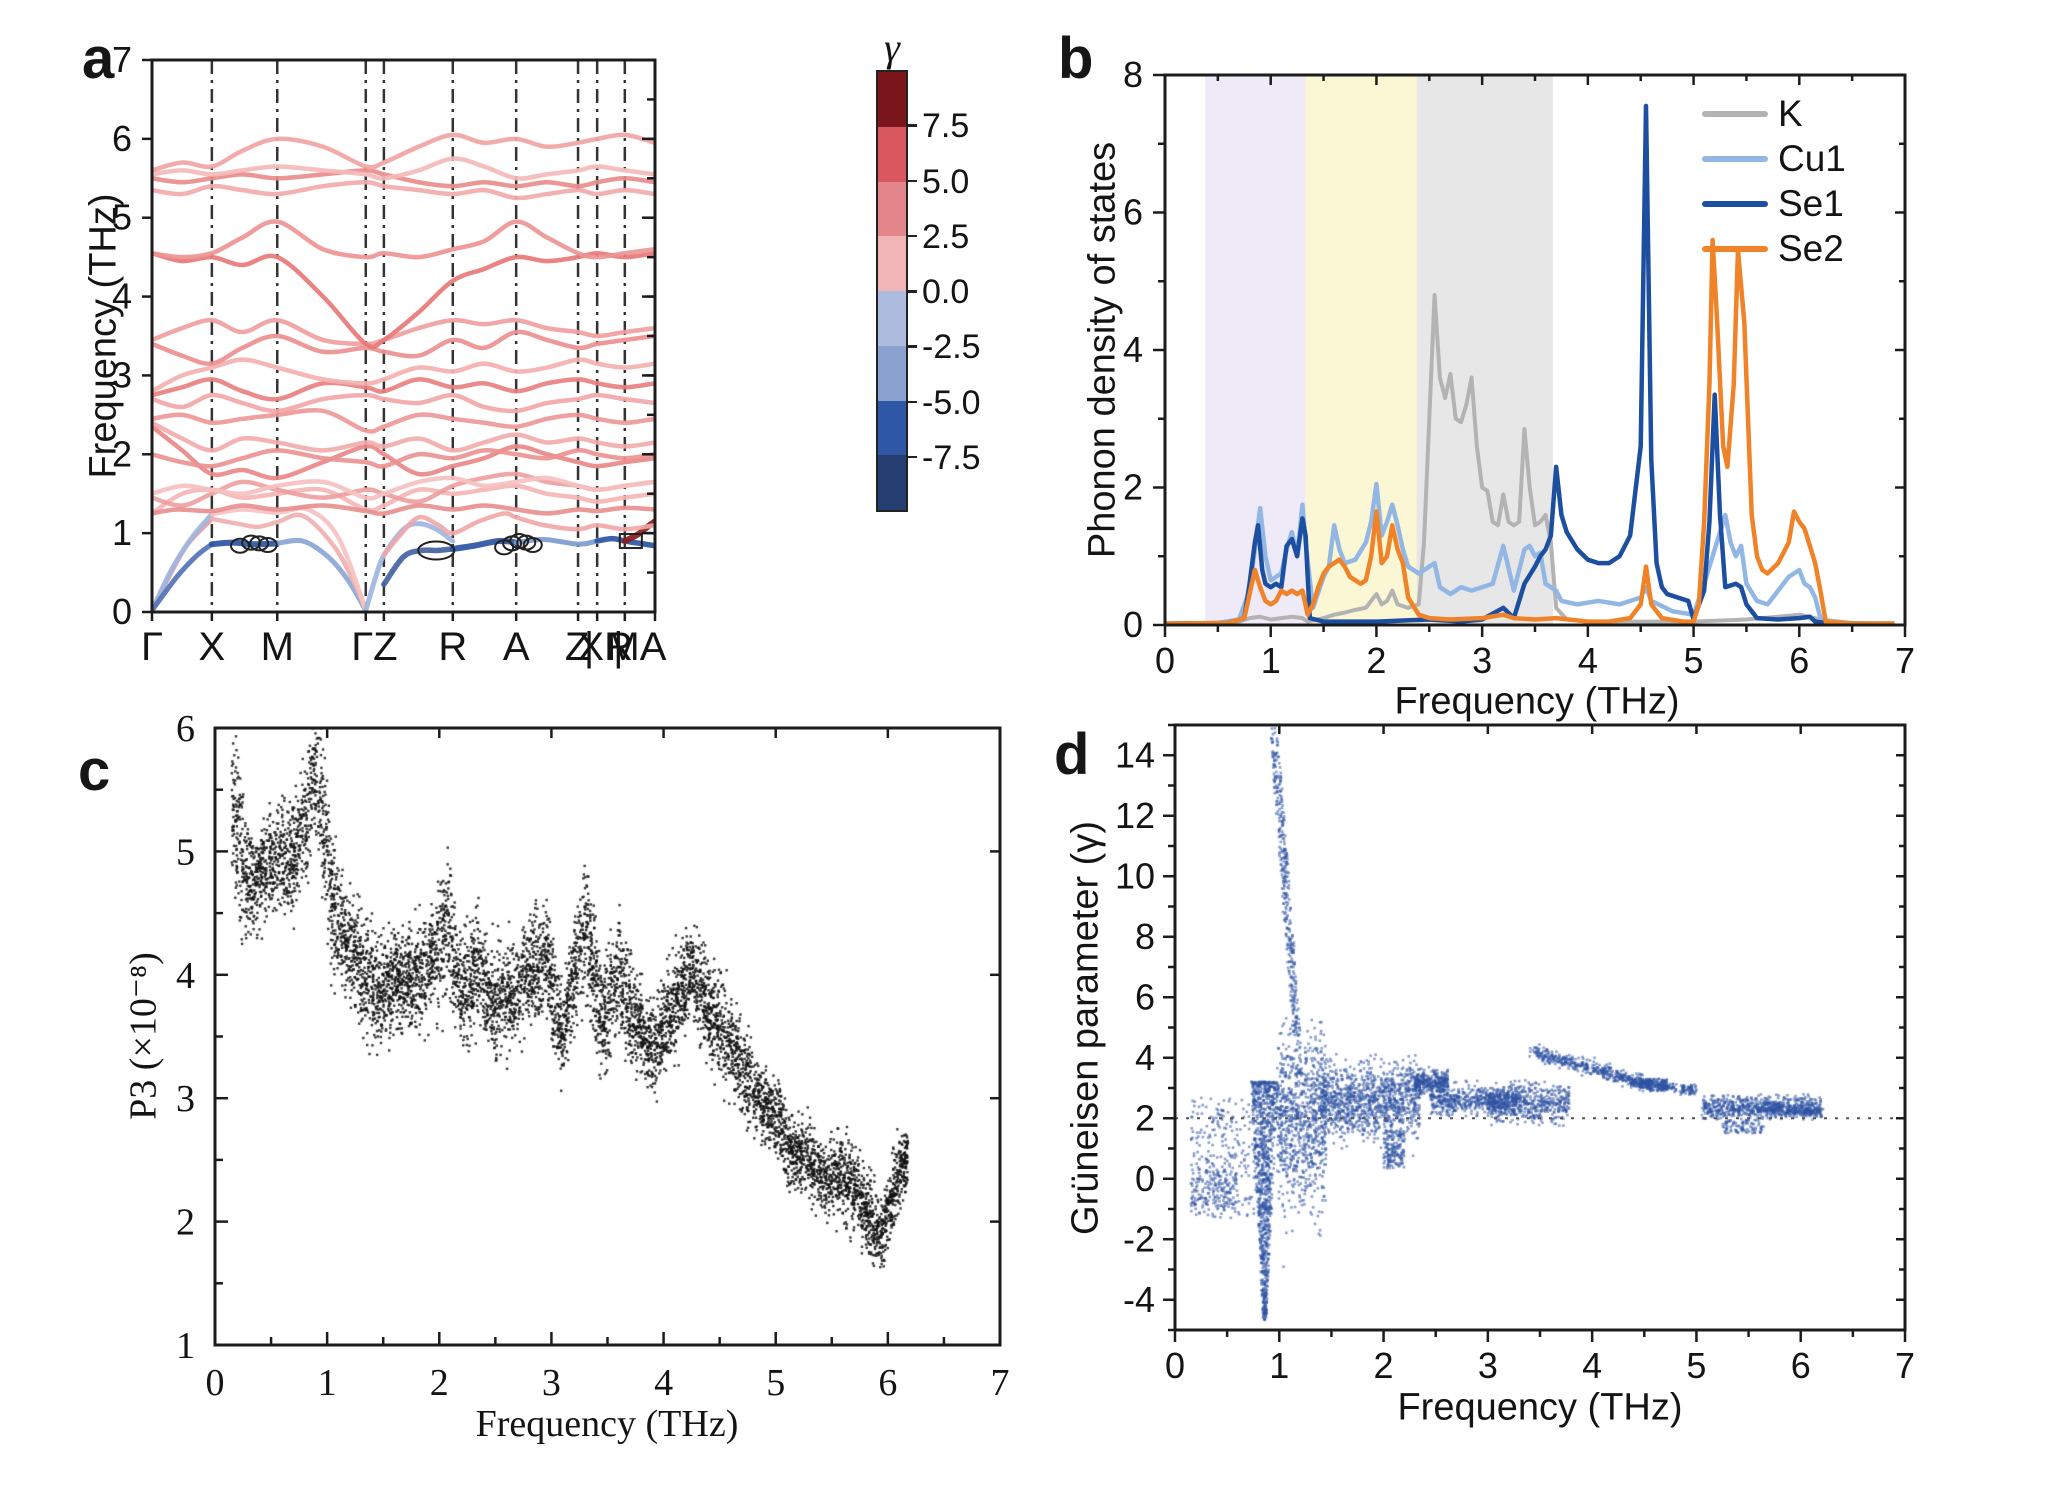  I want to click on panel-a-label: a, so click(98, 58).